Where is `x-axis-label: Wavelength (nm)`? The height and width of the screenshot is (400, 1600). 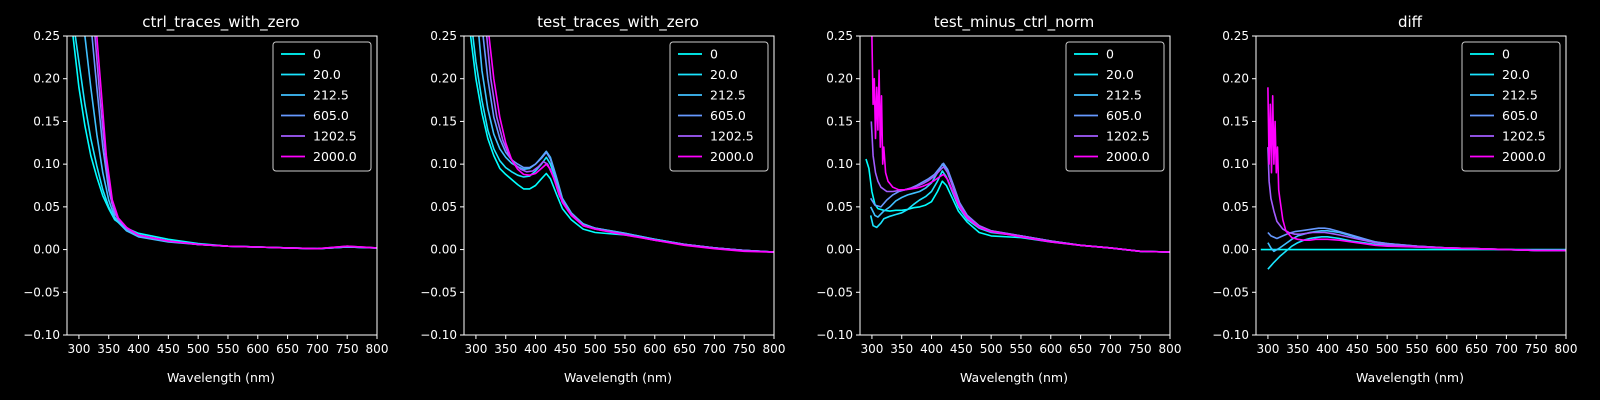 x-axis-label: Wavelength (nm) is located at coordinates (1410, 377).